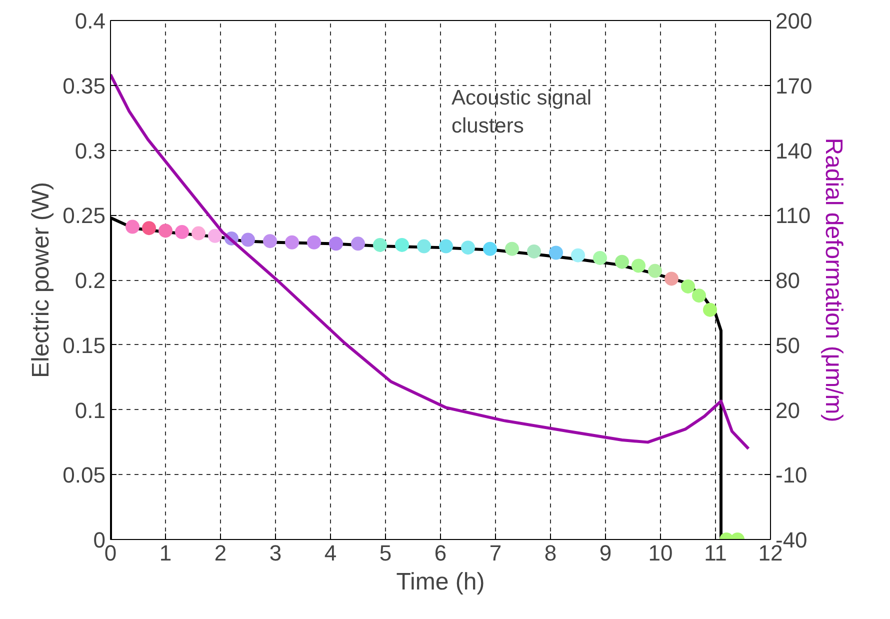  Describe the element at coordinates (788, 280) in the screenshot. I see `y2-tick-label: 80` at that location.